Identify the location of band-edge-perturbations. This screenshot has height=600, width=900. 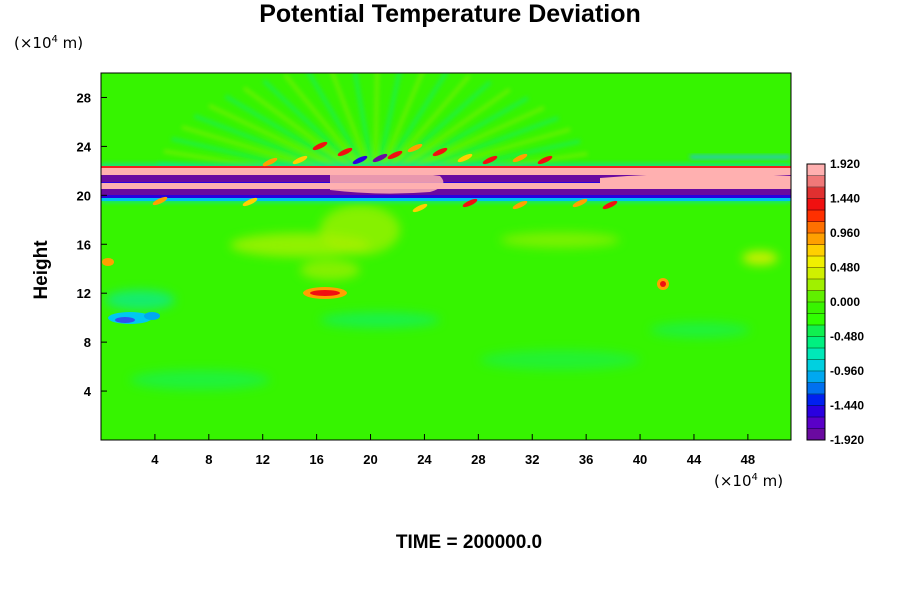
(385, 177).